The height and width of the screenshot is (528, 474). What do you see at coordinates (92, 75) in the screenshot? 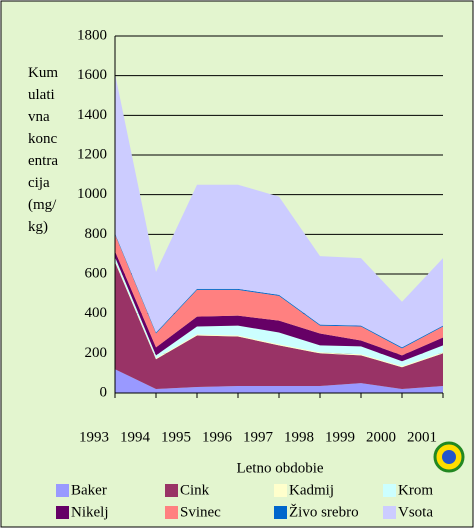
I see `y-tick-label: 1600` at bounding box center [92, 75].